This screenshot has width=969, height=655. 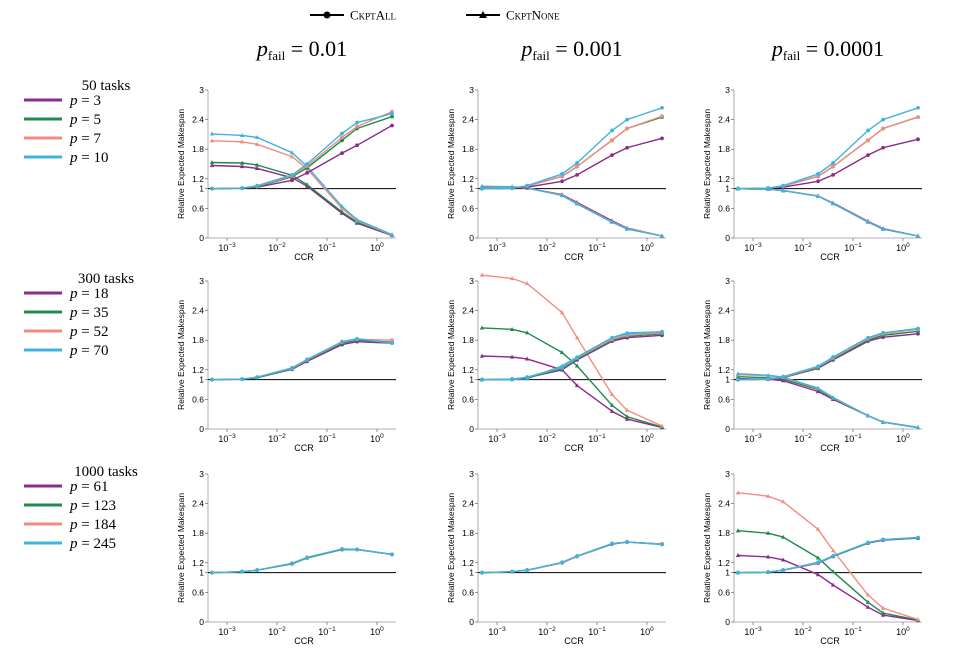 I want to click on row-legend-label-1-1: p = 35, so click(x=88, y=313).